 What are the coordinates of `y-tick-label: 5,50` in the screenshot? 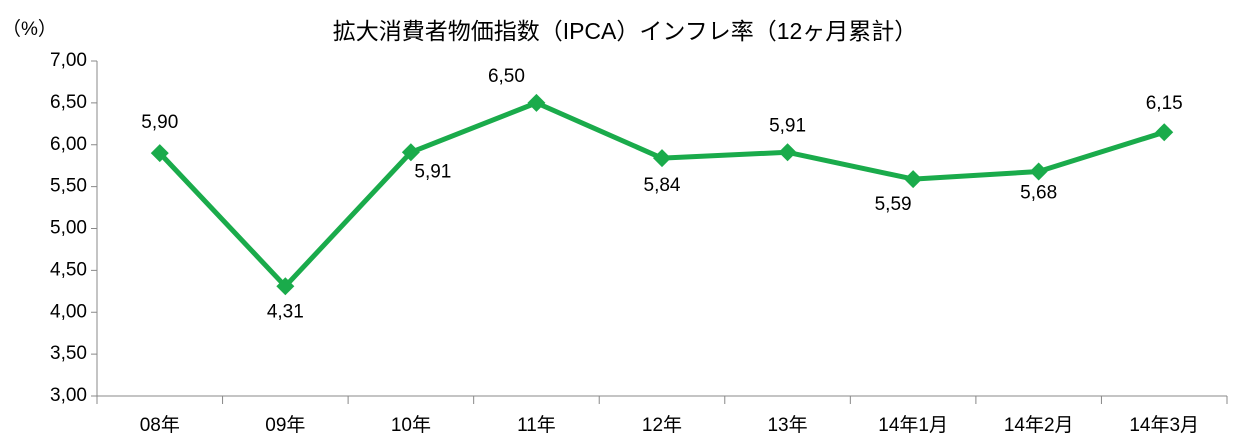 It's located at (68, 186).